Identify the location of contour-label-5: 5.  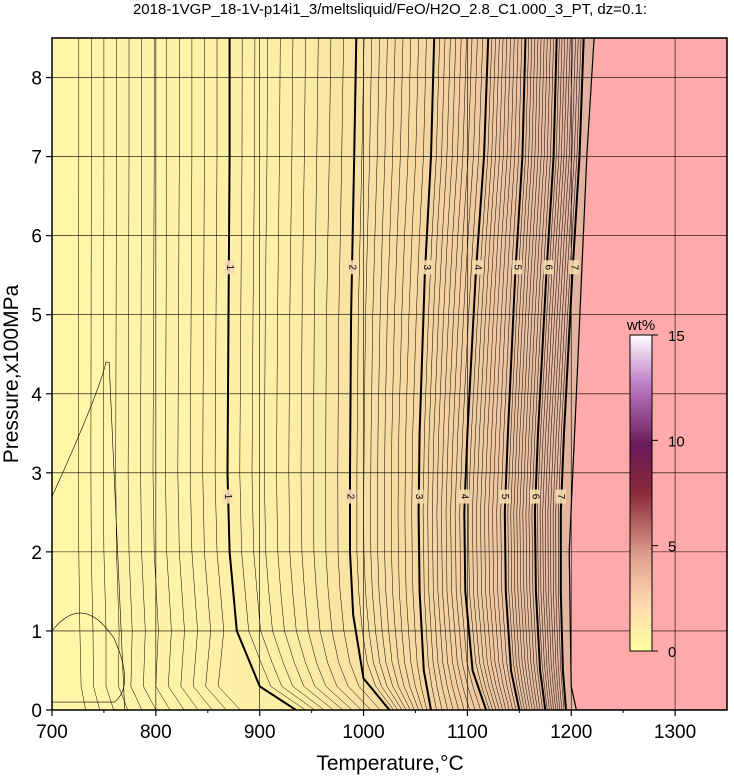
(504, 497).